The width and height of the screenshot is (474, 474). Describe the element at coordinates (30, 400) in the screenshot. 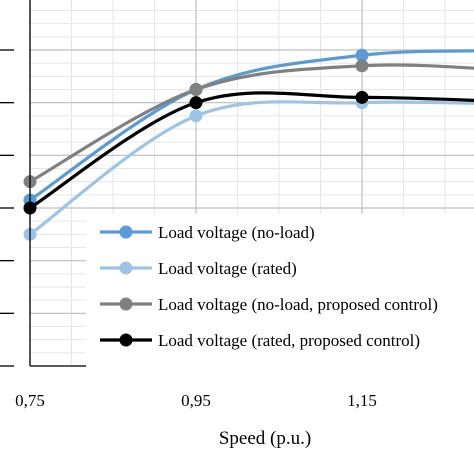

I see `x-tick-label: 0,75` at that location.